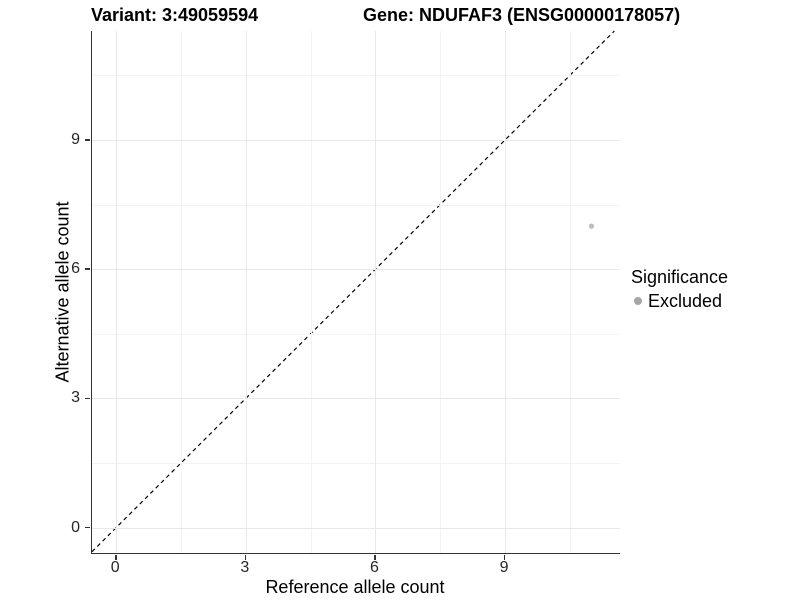  Describe the element at coordinates (62, 292) in the screenshot. I see `y-axis-label: Alternative allele count` at that location.